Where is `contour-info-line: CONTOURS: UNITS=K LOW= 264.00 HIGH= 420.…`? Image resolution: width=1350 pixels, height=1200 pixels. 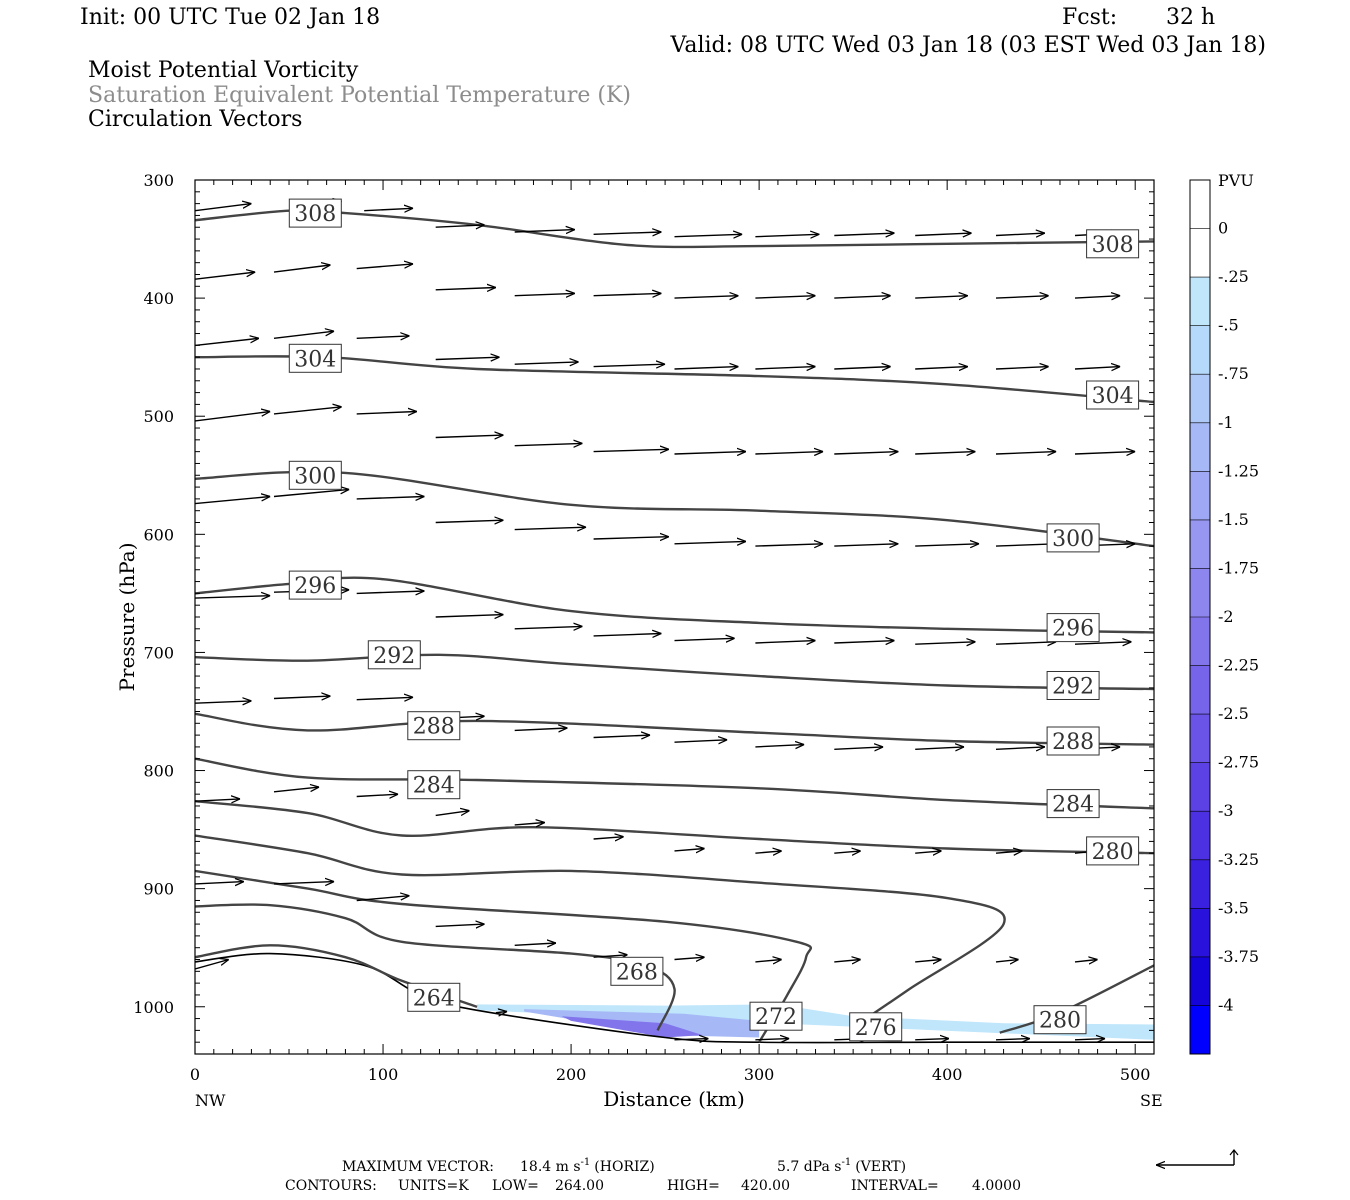
contour-info-line: CONTOURS: UNITS=K LOW= 264.00 HIGH= 420.… is located at coordinates (653, 1186).